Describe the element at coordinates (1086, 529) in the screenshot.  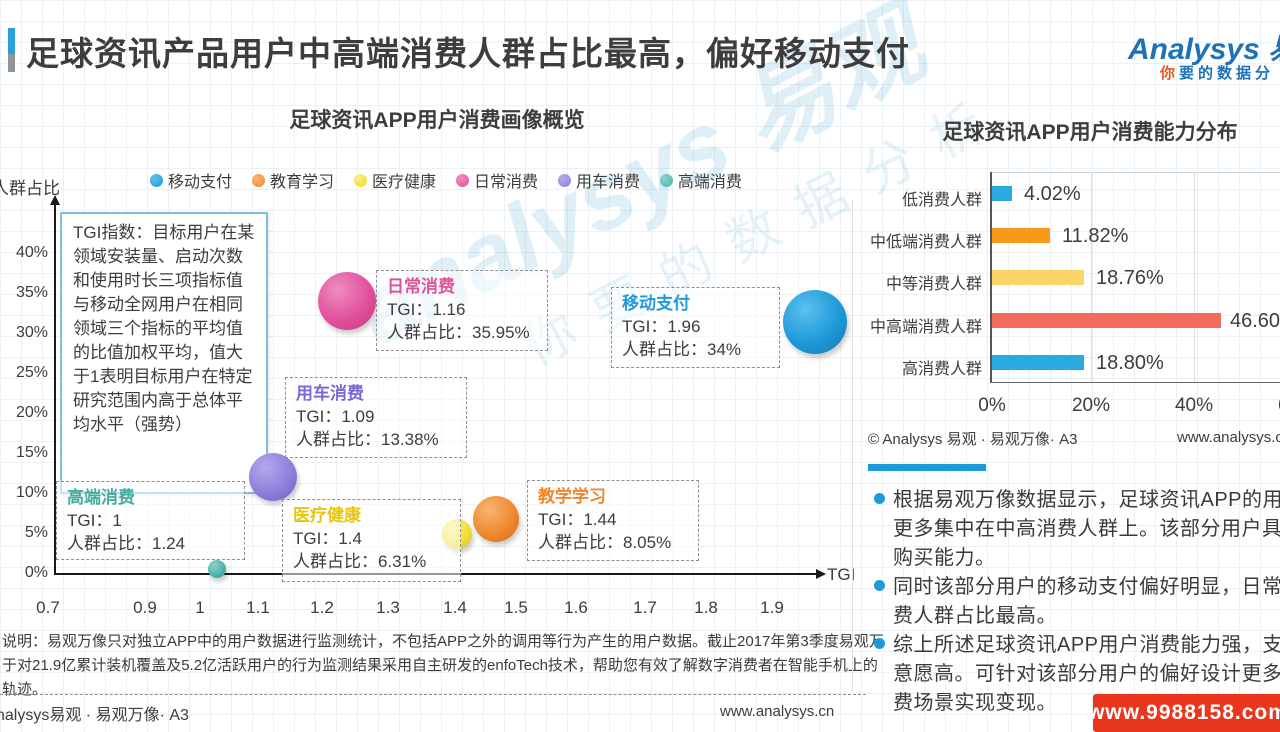
I see `insight-line: 更多集中在中高消费人群上。该部分用户具有` at that location.